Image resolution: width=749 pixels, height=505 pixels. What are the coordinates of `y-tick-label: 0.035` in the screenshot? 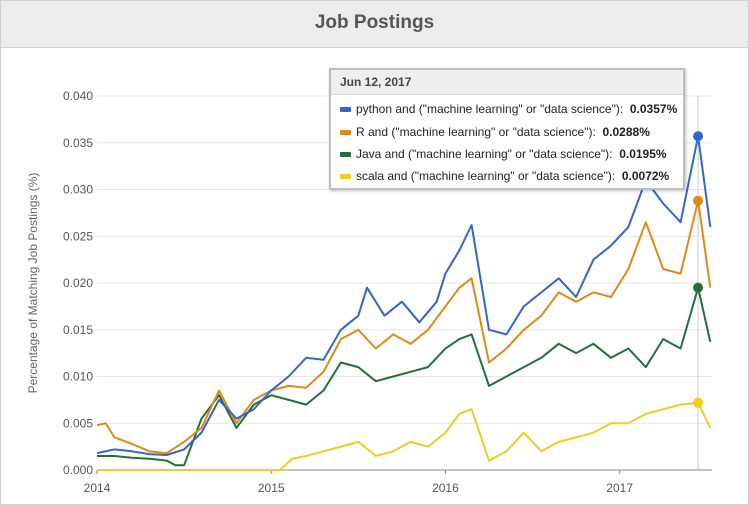 It's located at (78, 143).